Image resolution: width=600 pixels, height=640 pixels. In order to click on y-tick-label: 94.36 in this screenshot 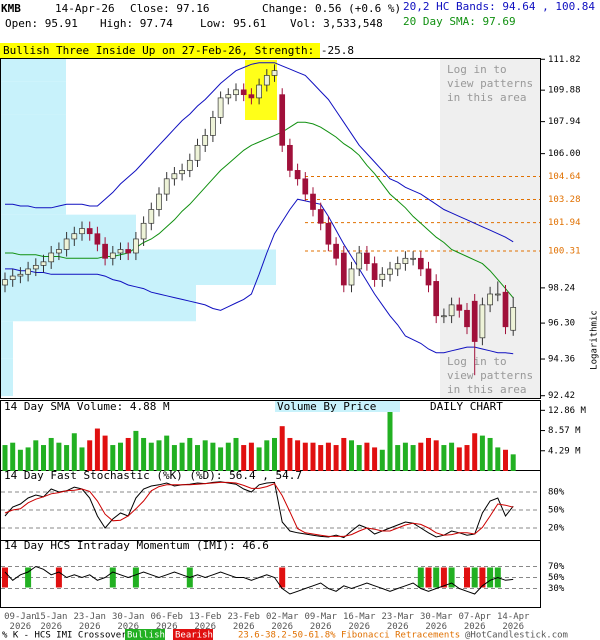, I will do `click(561, 360)`.